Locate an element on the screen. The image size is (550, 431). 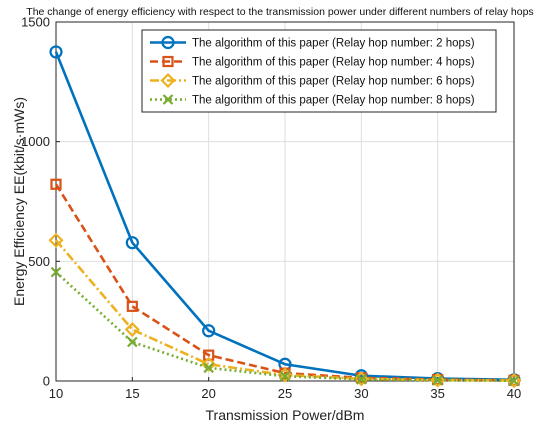
x-tick-label: 10 is located at coordinates (56, 393).